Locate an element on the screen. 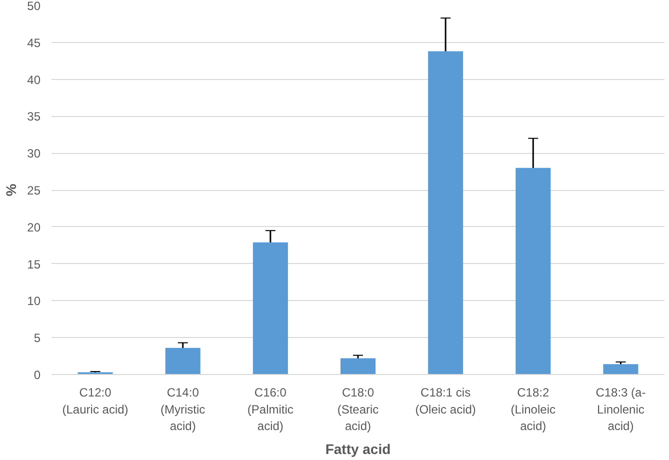 This screenshot has width=669, height=460. x-tick-label: C12:0 (Lauric acid) is located at coordinates (95, 401).